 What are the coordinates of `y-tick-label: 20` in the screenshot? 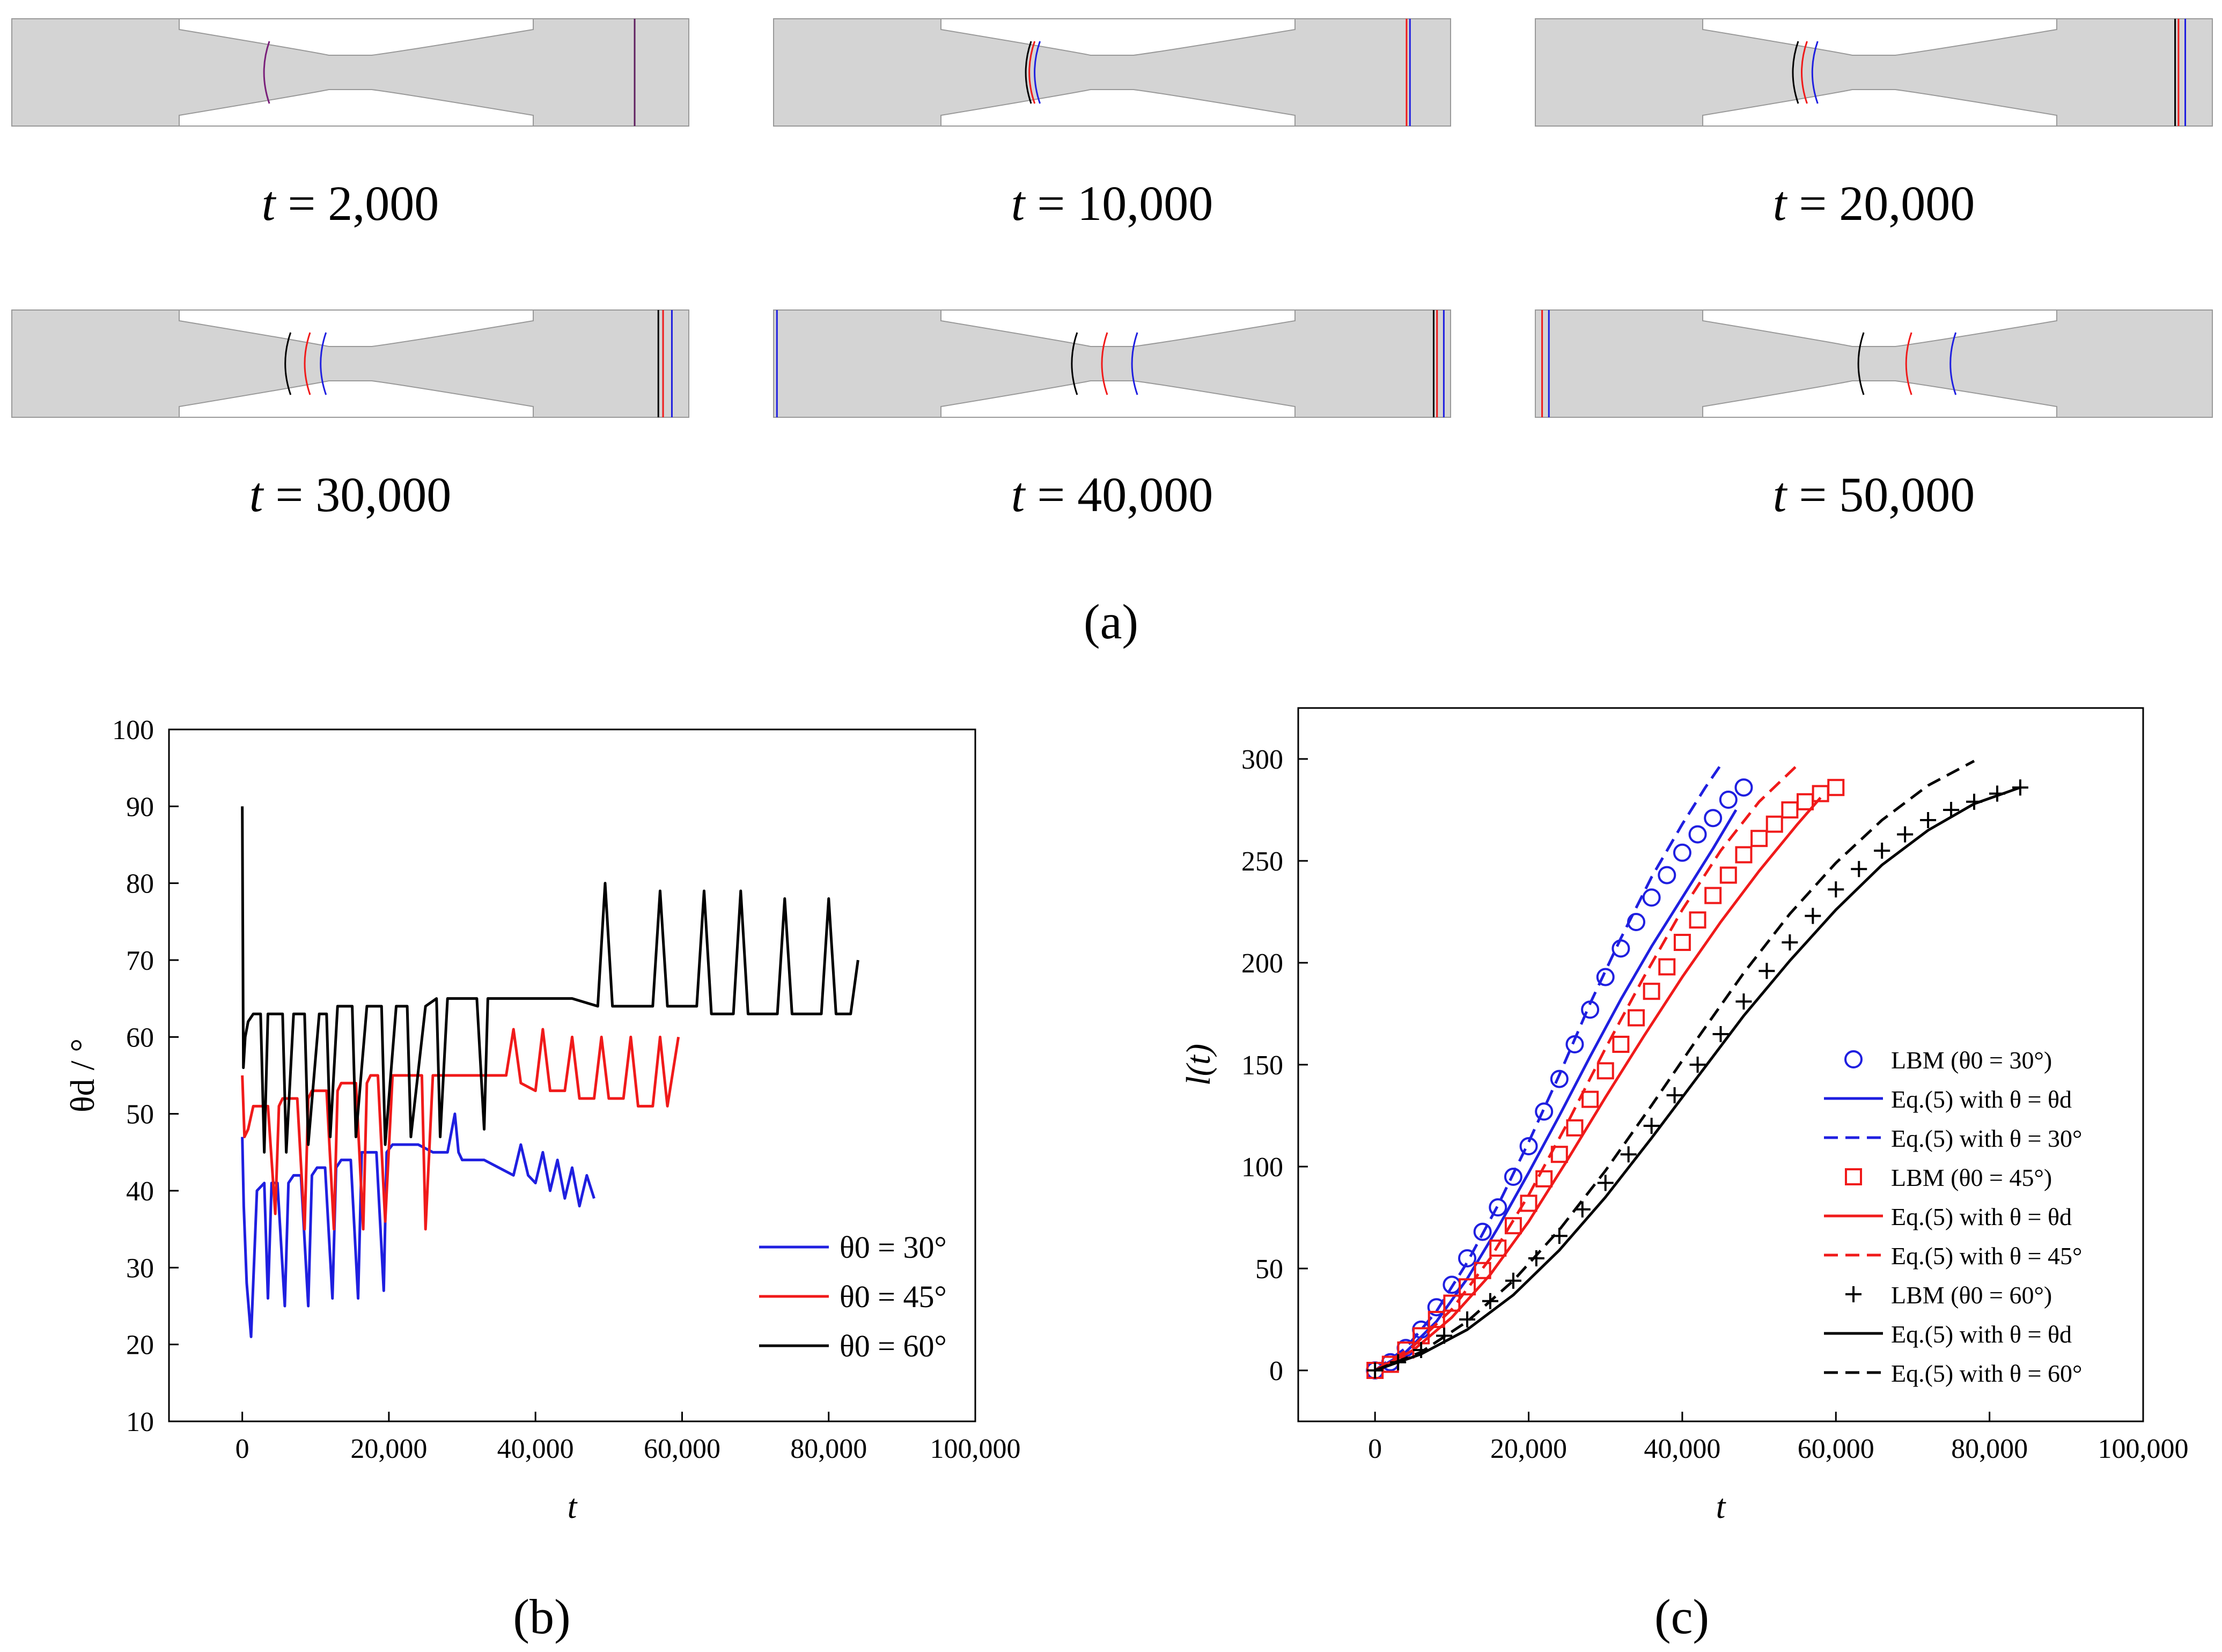 It's located at (140, 1345).